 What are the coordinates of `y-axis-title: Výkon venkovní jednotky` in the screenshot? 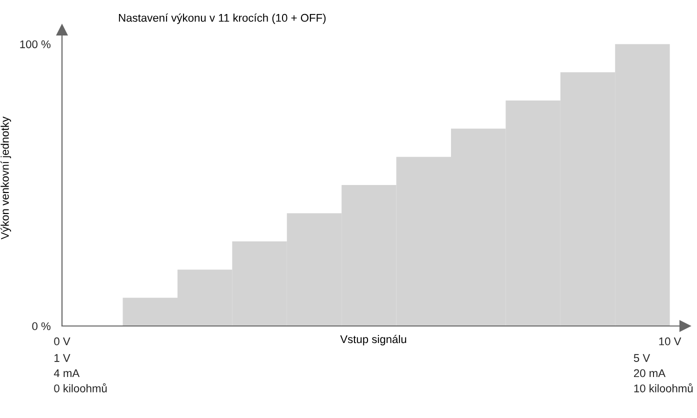 It's located at (6, 178).